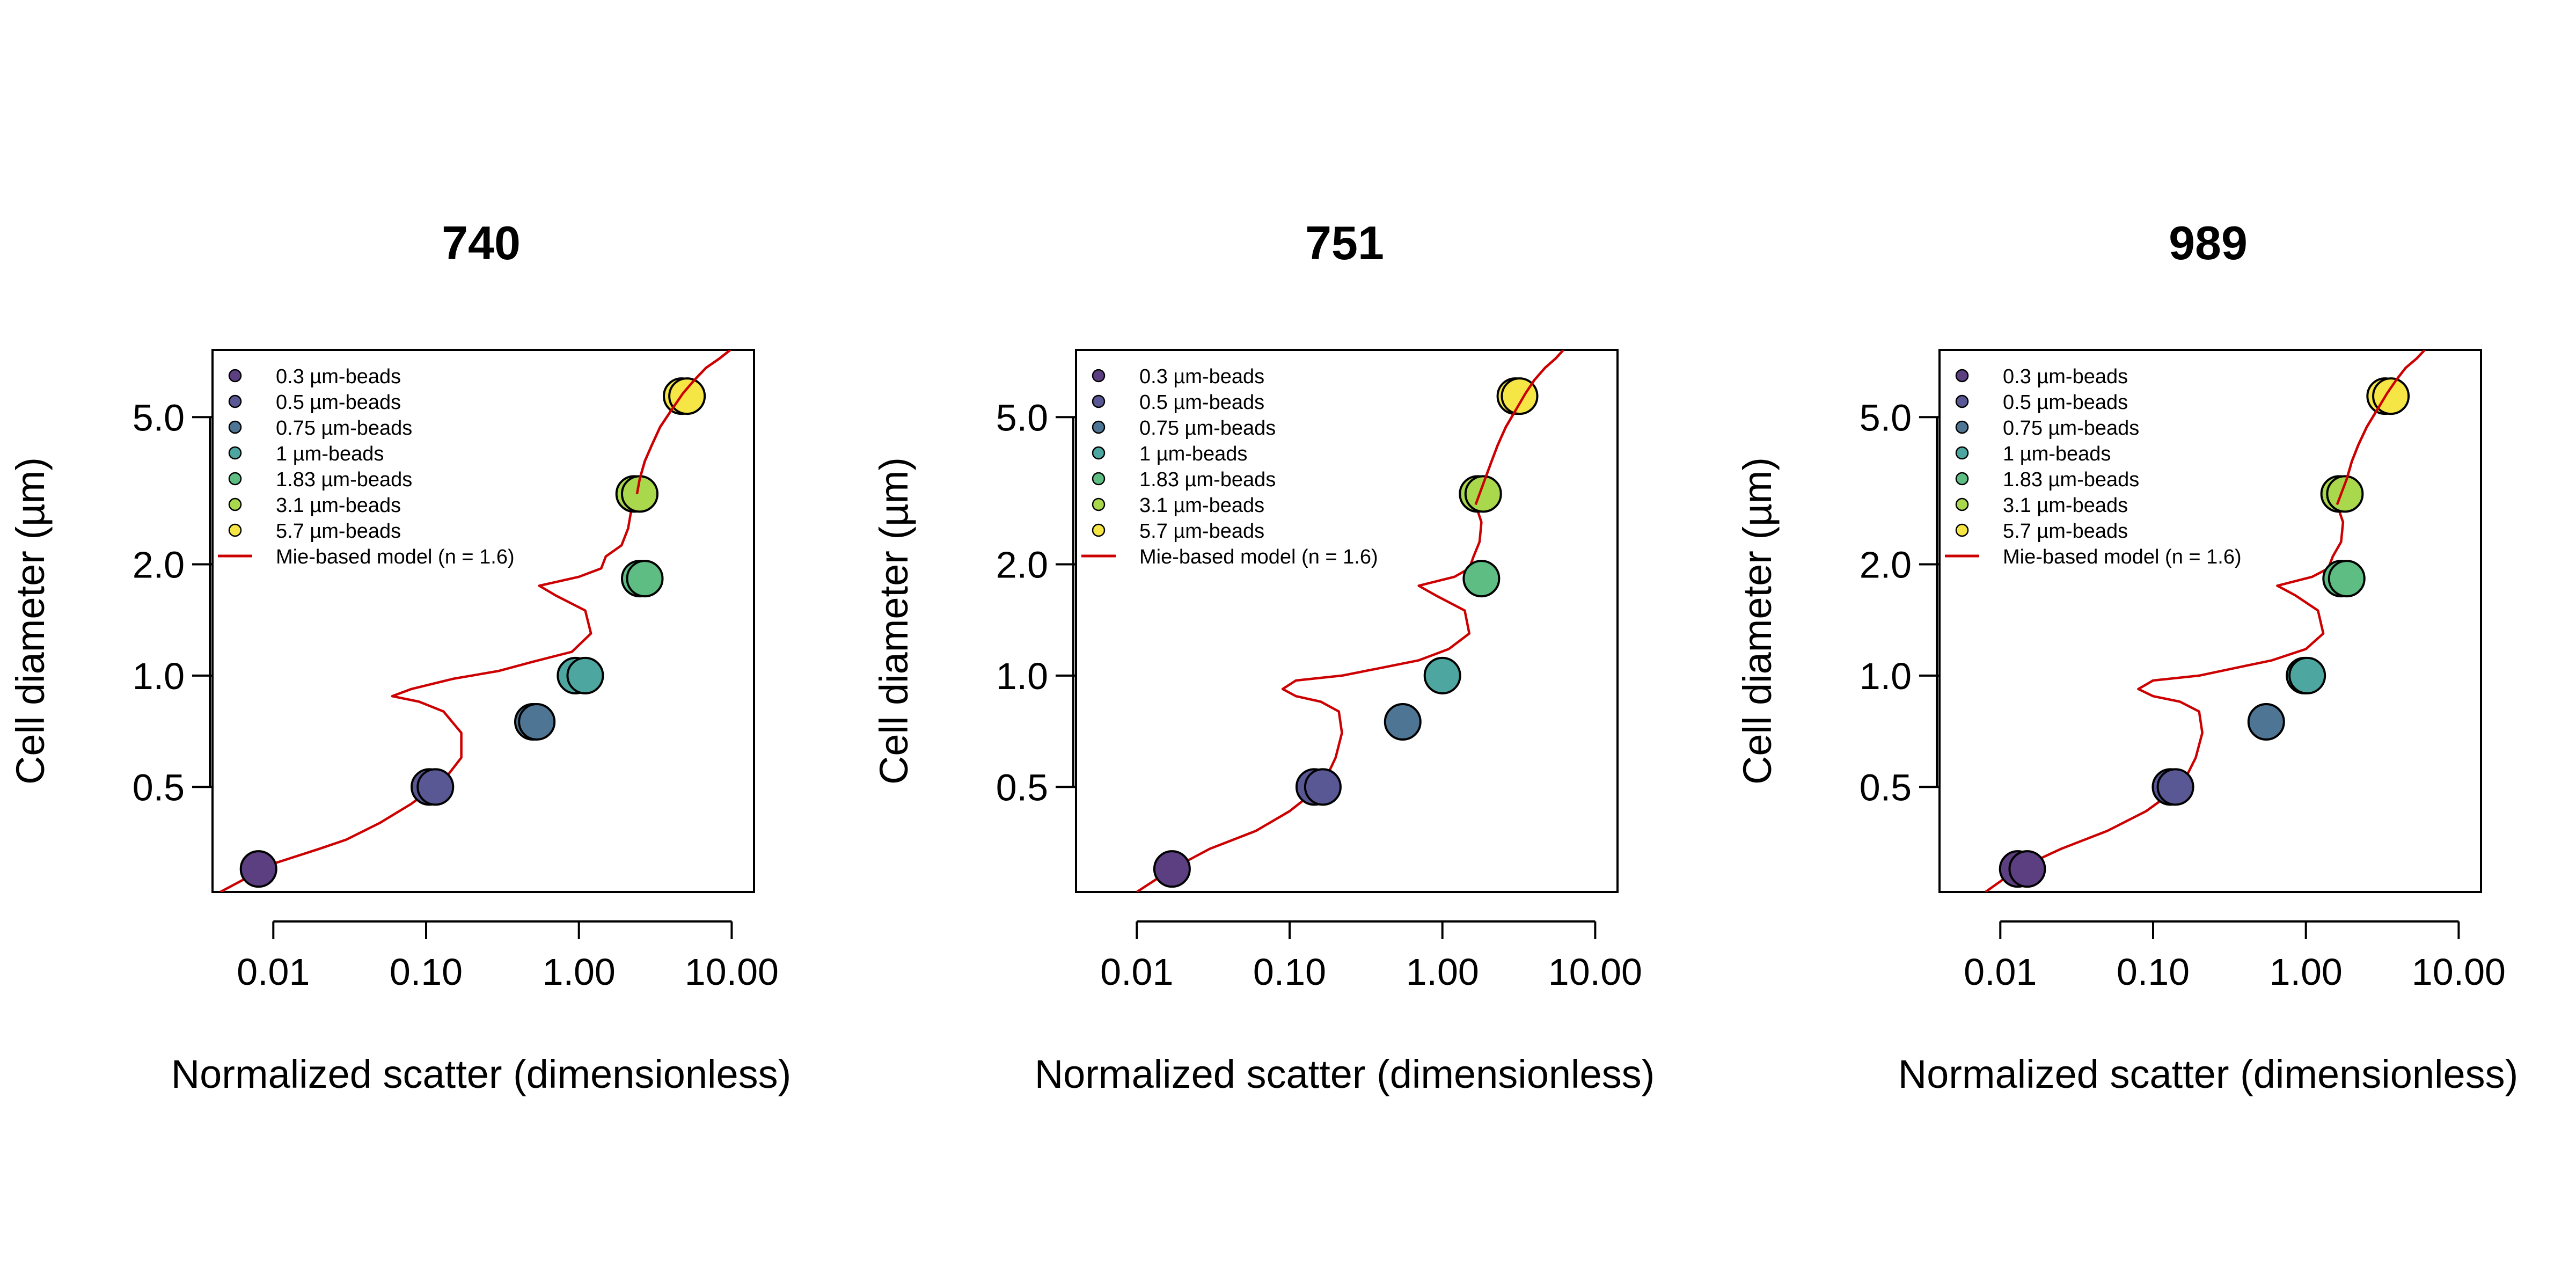  Describe the element at coordinates (1344, 242) in the screenshot. I see `chart-title: 751` at that location.